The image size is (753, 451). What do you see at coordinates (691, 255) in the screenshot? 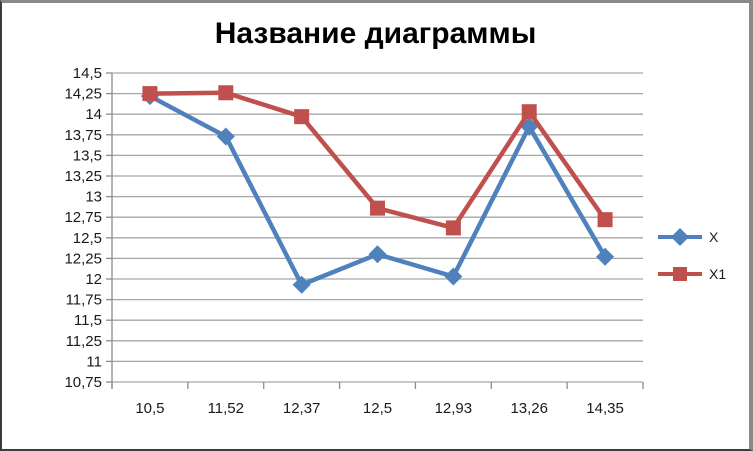
I see `legend: X X1` at bounding box center [691, 255].